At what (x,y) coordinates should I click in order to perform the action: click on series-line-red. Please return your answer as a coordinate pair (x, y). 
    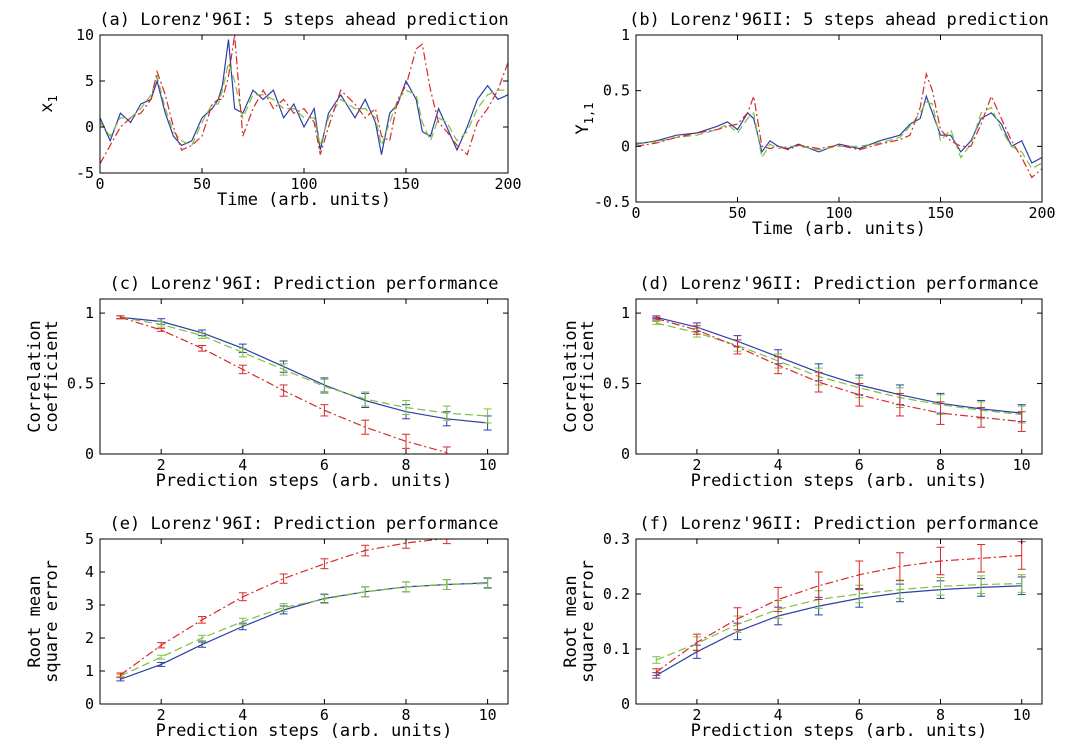
    Looking at the image, I should click on (838, 613).